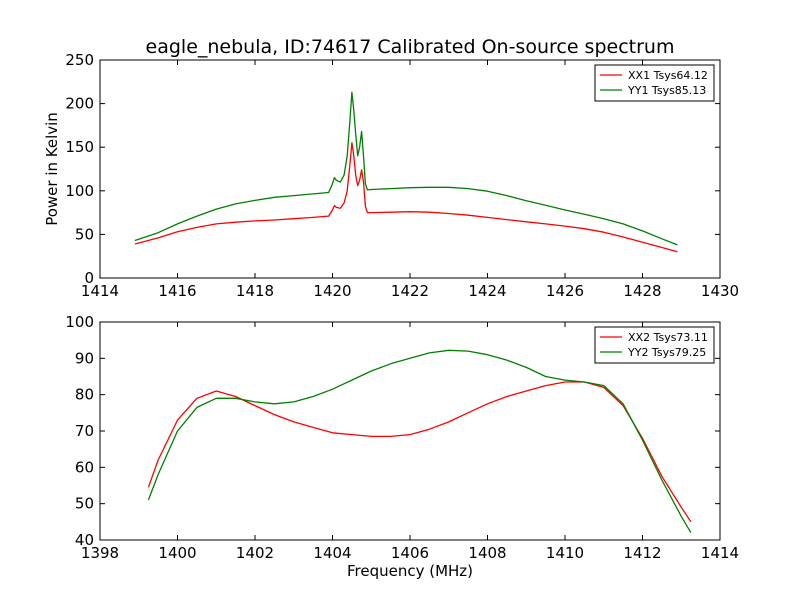 The height and width of the screenshot is (600, 800). I want to click on bottom-x-tick-label: 1412, so click(642, 553).